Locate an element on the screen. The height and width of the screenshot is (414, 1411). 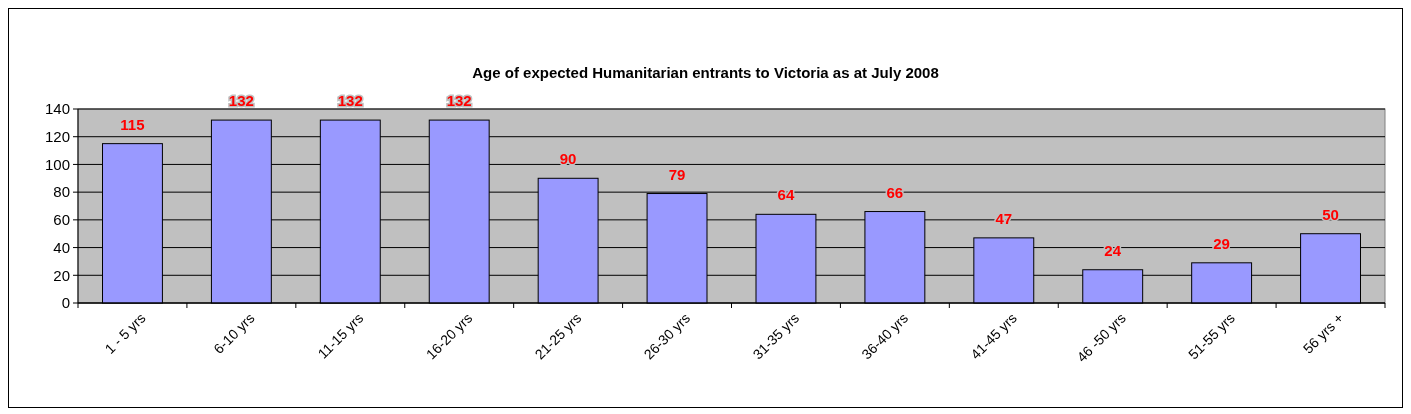
y-tick-label: 80 is located at coordinates (61, 192).